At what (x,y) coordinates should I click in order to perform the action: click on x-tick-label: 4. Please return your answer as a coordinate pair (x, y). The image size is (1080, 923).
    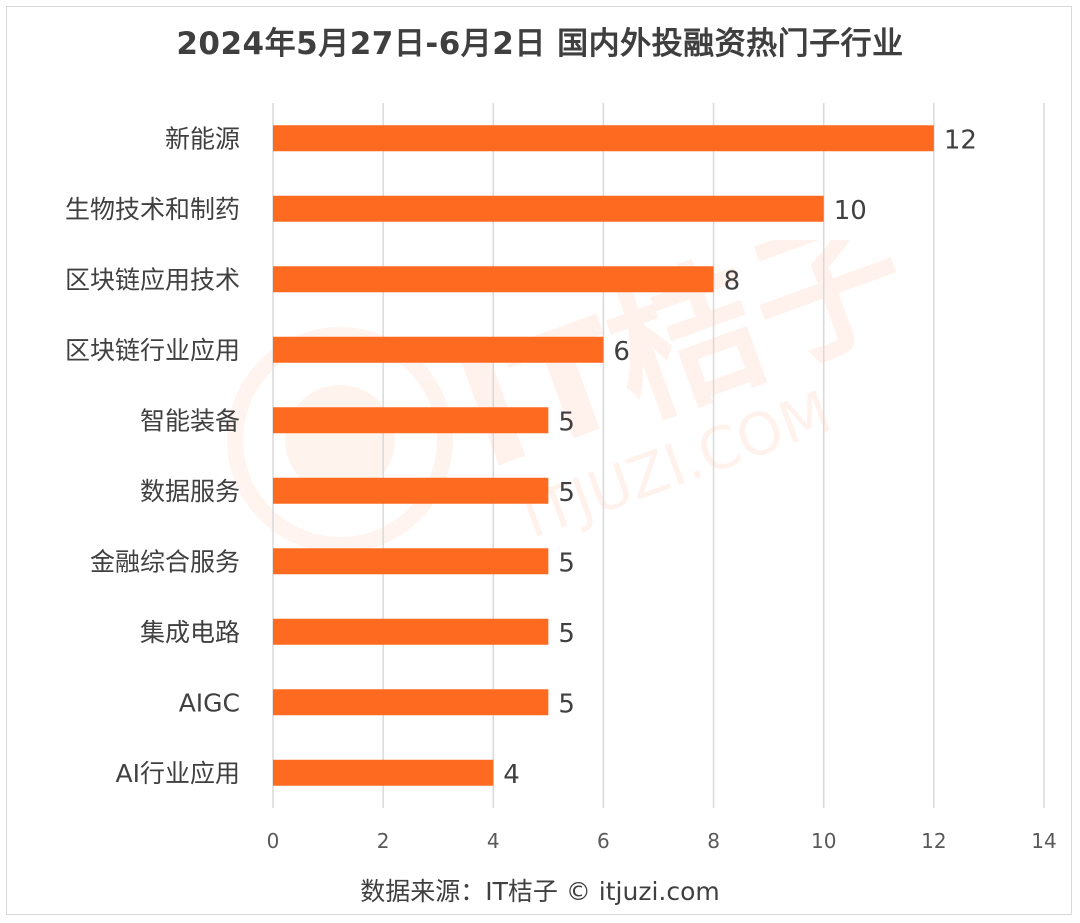
    Looking at the image, I should click on (493, 841).